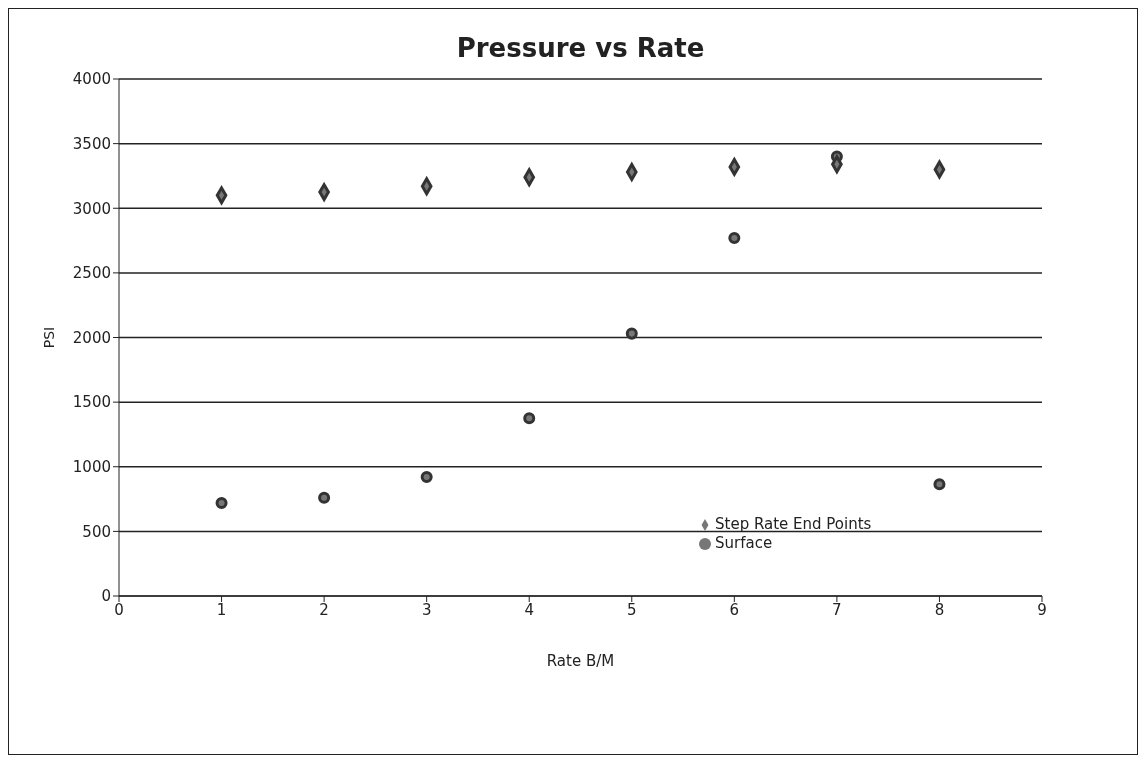 The image size is (1146, 763). Describe the element at coordinates (744, 543) in the screenshot. I see `legend-label: Surface` at that location.